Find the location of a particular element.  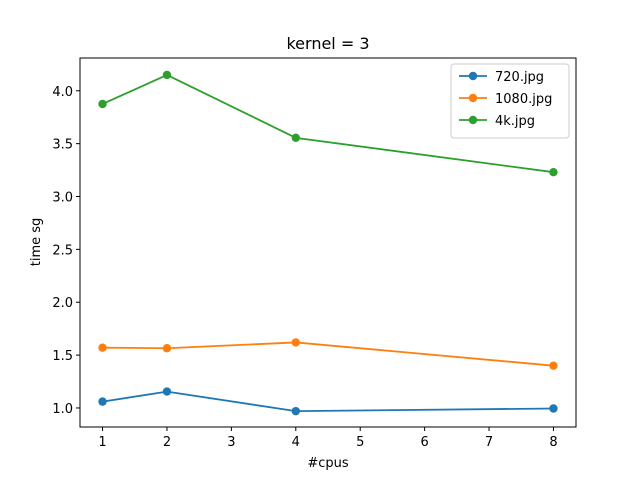

x-tick-label: 5 is located at coordinates (360, 442).